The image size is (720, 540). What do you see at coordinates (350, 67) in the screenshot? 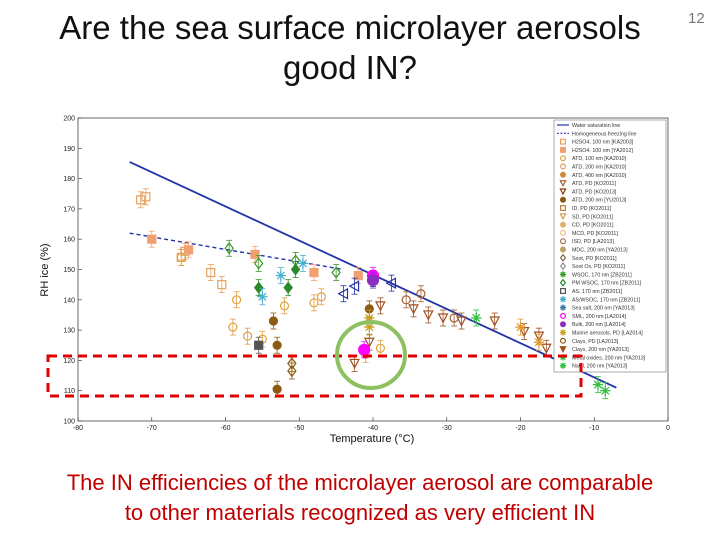
I see `title-line-2: good IN?` at bounding box center [350, 67].